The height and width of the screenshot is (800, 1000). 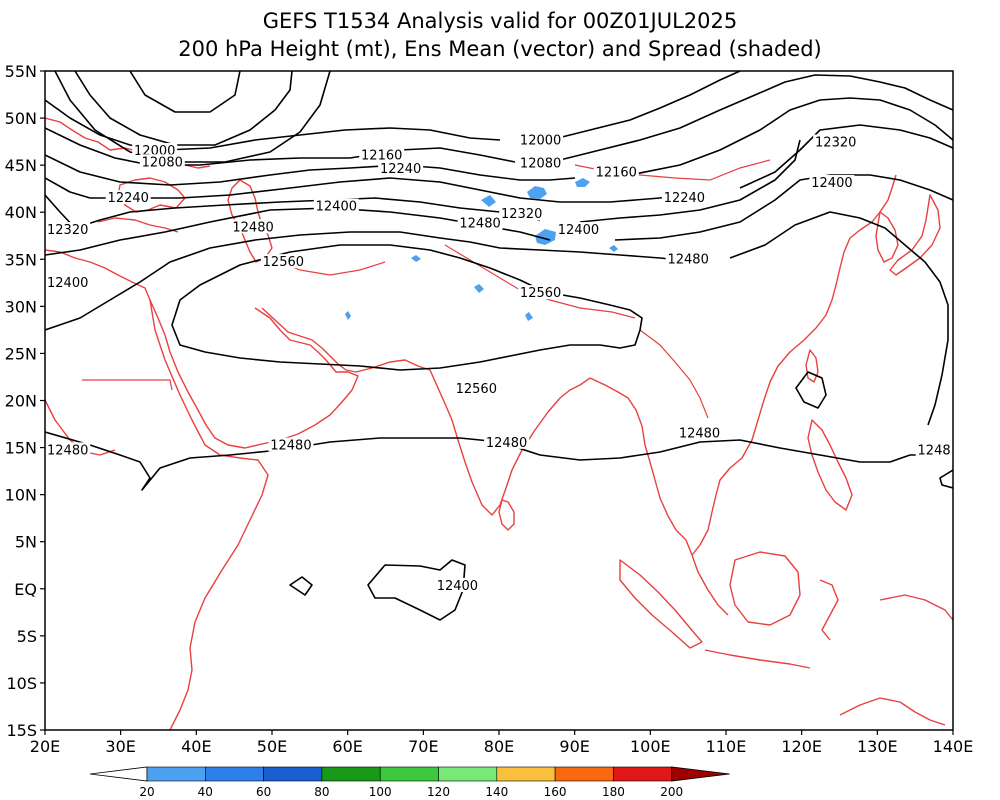 What do you see at coordinates (127, 385) in the screenshot?
I see `border-arabia-iraq` at bounding box center [127, 385].